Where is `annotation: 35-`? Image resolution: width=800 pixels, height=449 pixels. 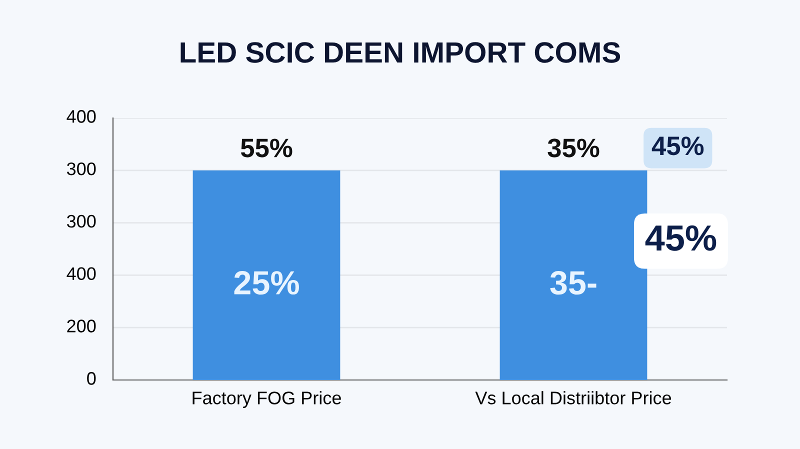
annotation: 35- is located at coordinates (573, 283).